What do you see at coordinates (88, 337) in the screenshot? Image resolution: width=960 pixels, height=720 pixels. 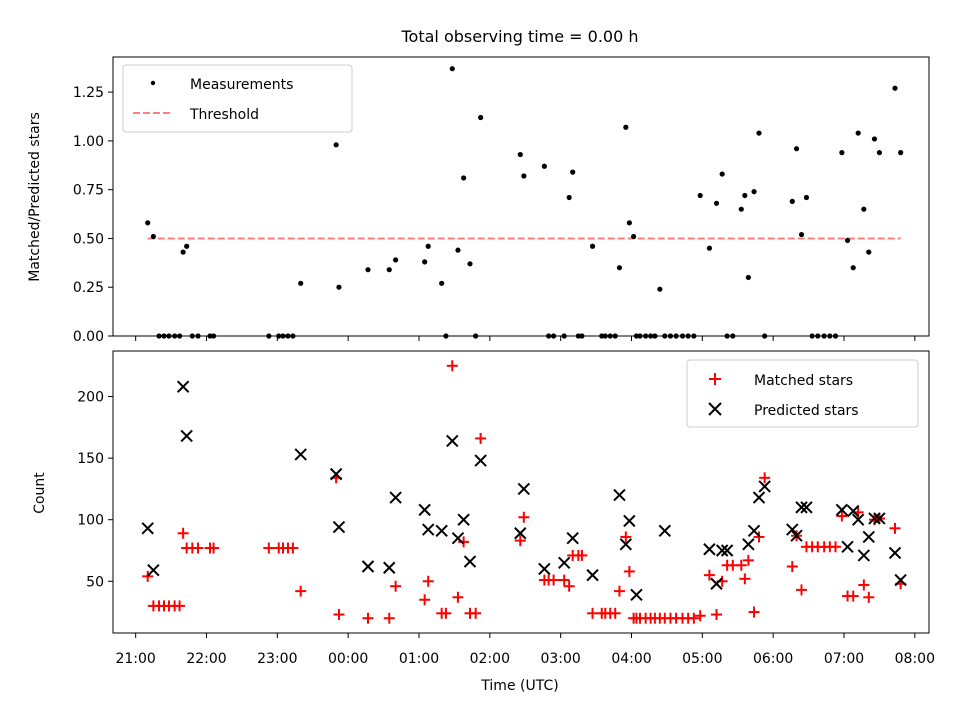 I see `top-y-tick-label: 0.00` at bounding box center [88, 337].